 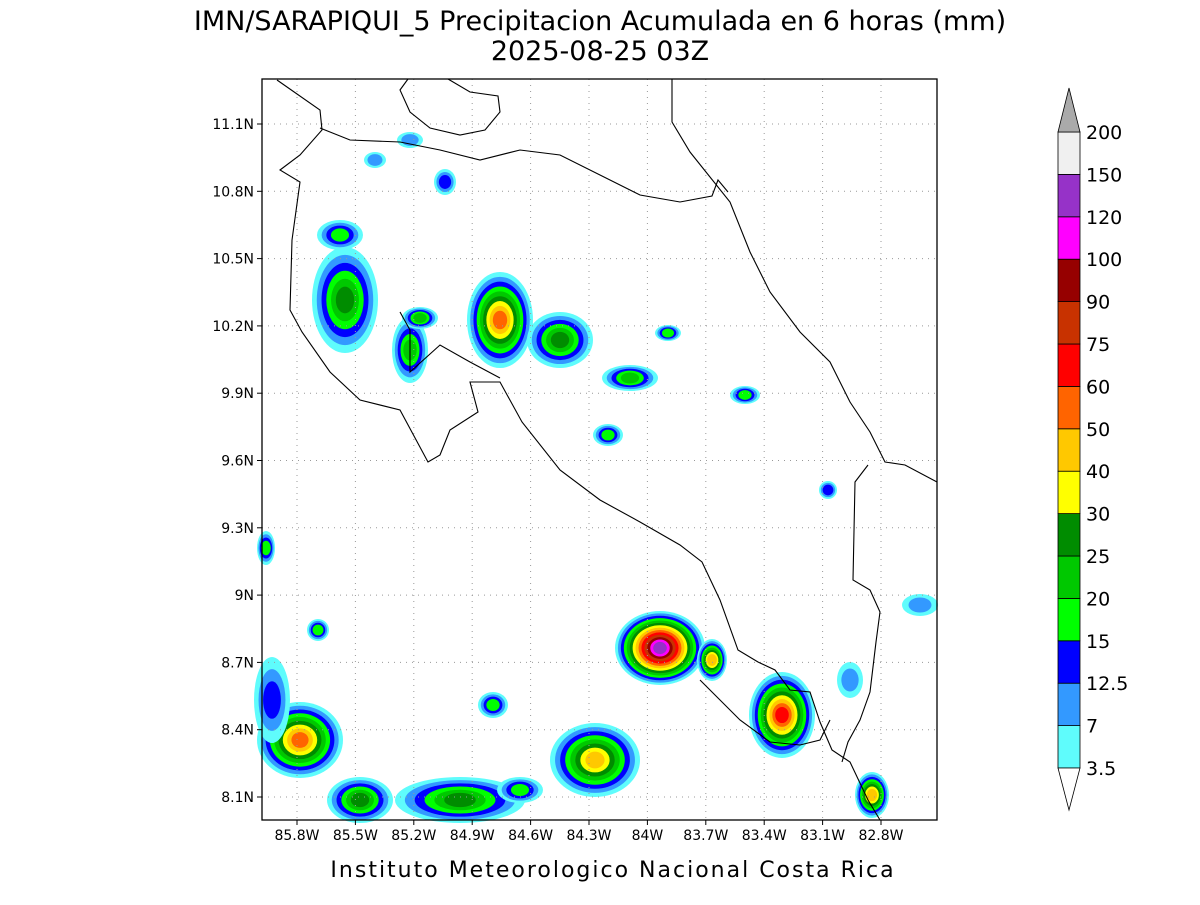 I want to click on colorbar-label: 15, so click(x=1098, y=642).